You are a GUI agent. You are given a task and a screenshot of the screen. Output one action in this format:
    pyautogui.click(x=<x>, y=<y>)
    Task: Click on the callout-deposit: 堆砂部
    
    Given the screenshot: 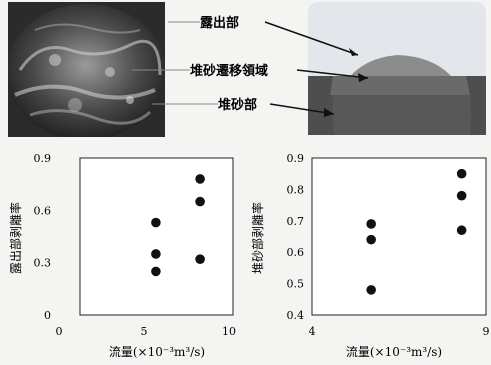 What is the action you would take?
    pyautogui.click(x=237, y=105)
    